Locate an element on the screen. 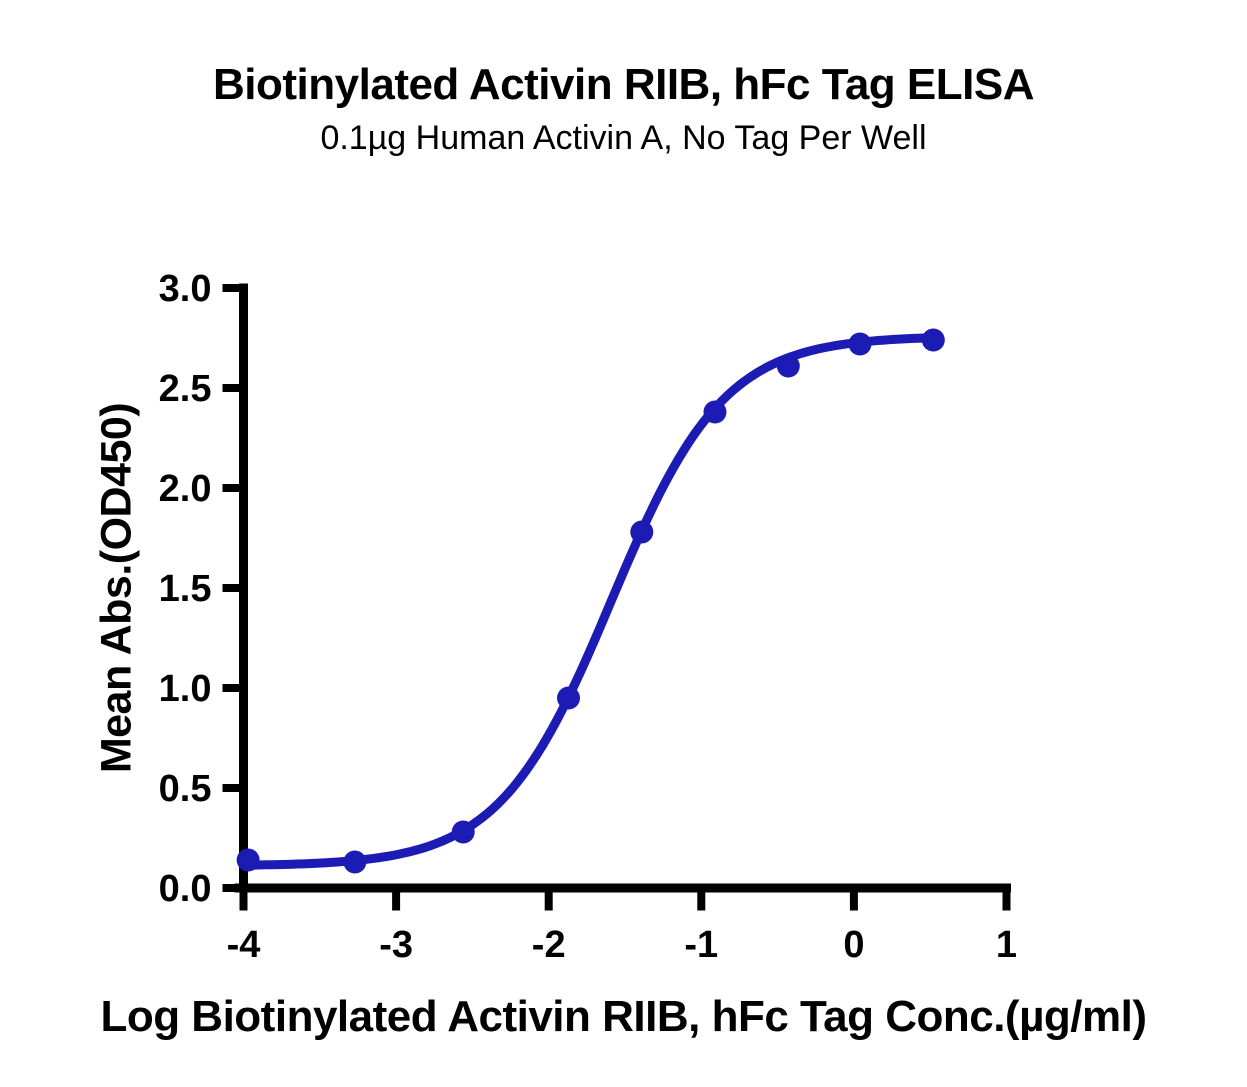  y-tick-label: 0.0 is located at coordinates (185, 889).